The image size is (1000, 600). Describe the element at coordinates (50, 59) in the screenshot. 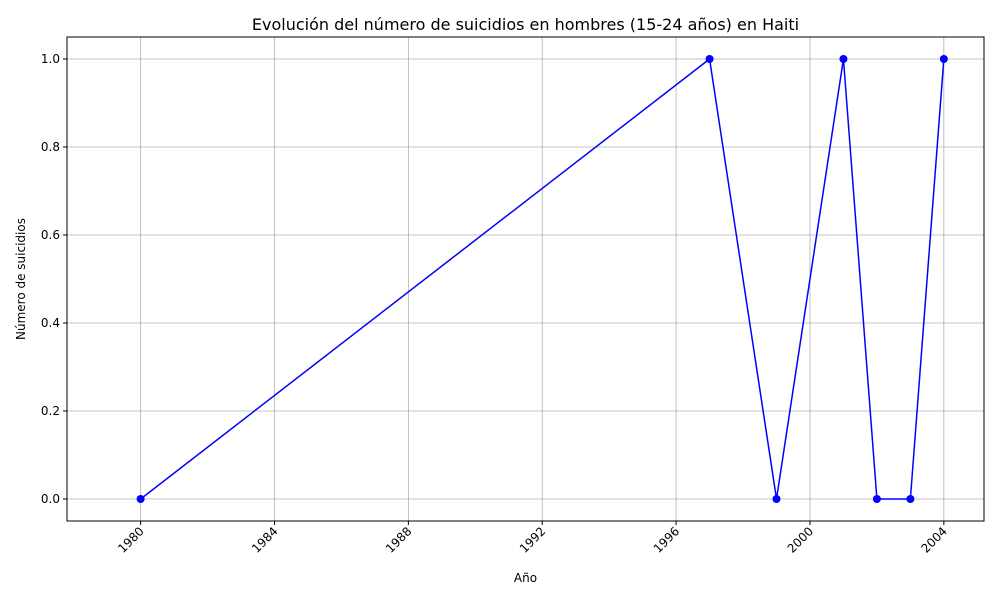

I see `y-tick-label: 1.0` at that location.